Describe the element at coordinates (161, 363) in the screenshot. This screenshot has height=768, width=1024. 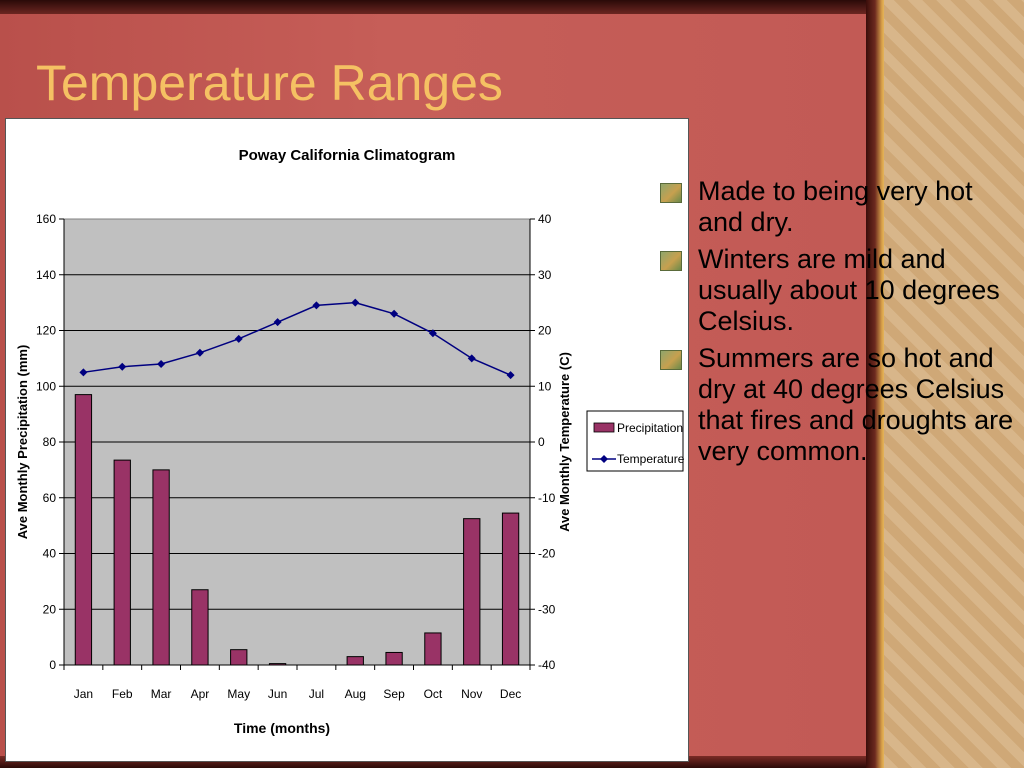
I see `temperature-point-mar` at that location.